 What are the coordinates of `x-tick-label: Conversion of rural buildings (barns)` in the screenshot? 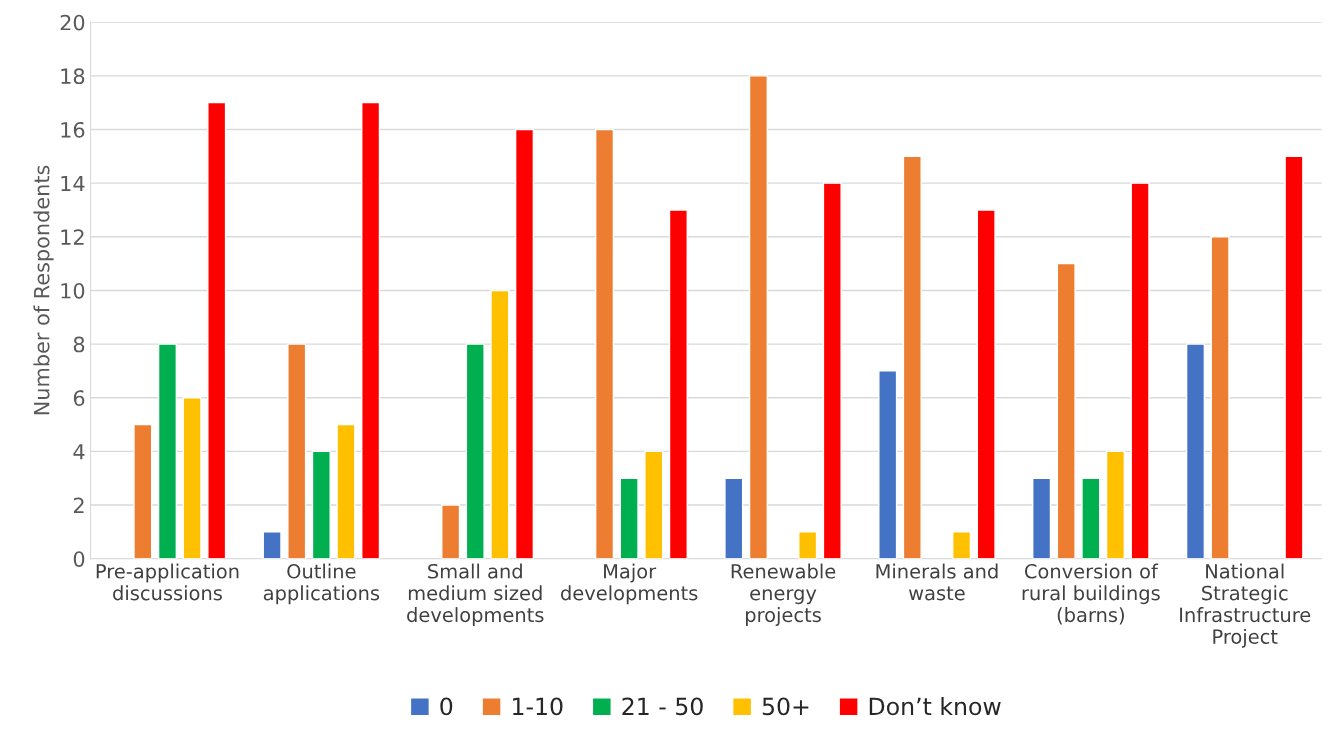 It's located at (1091, 594).